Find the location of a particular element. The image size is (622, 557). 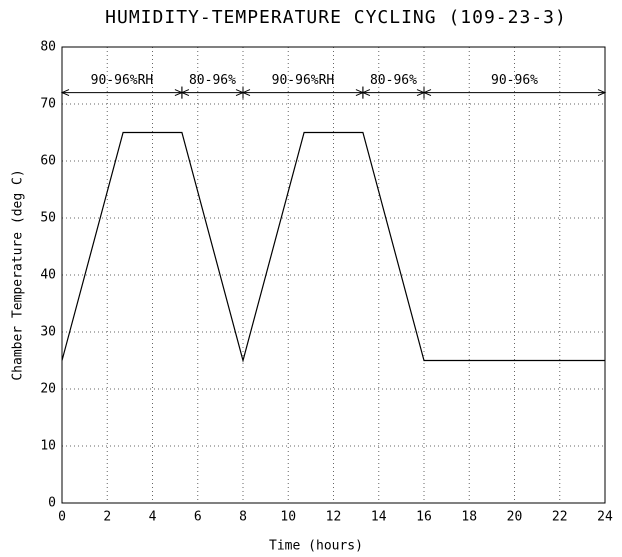

x-tick-label: 8 is located at coordinates (243, 517).